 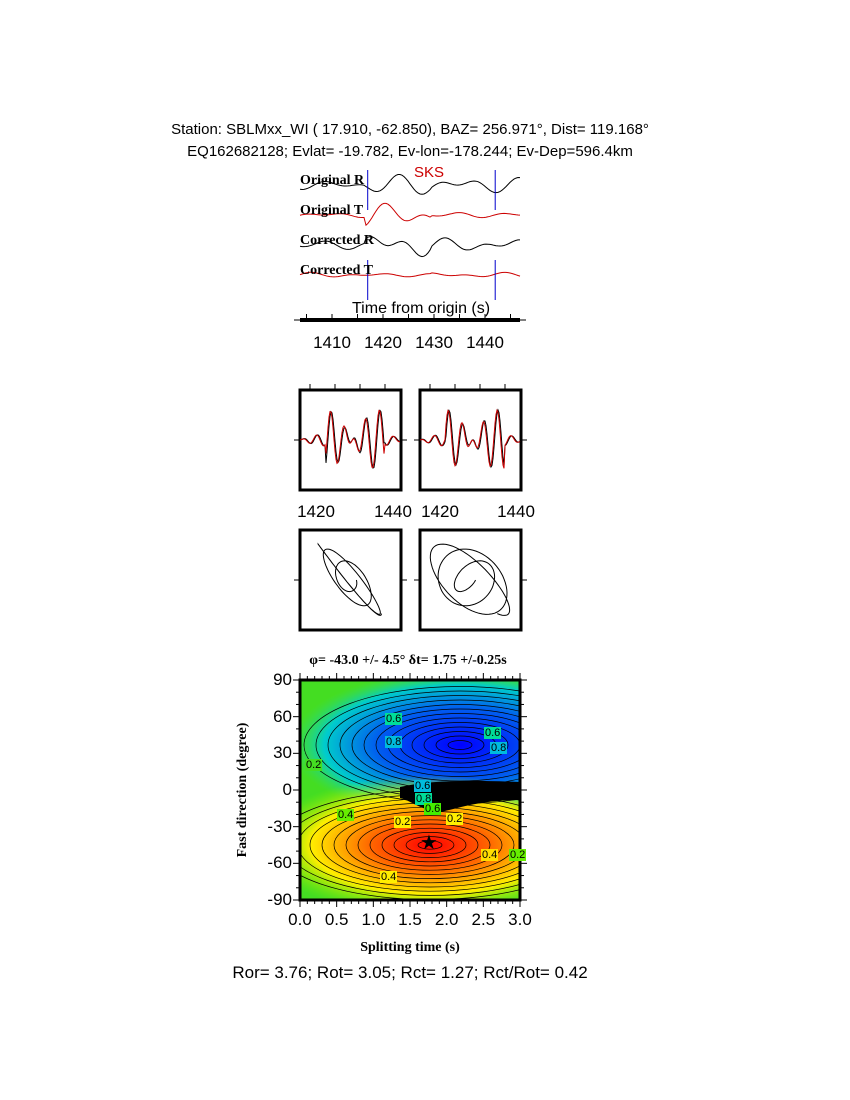 I want to click on min-region, so click(x=410, y=837).